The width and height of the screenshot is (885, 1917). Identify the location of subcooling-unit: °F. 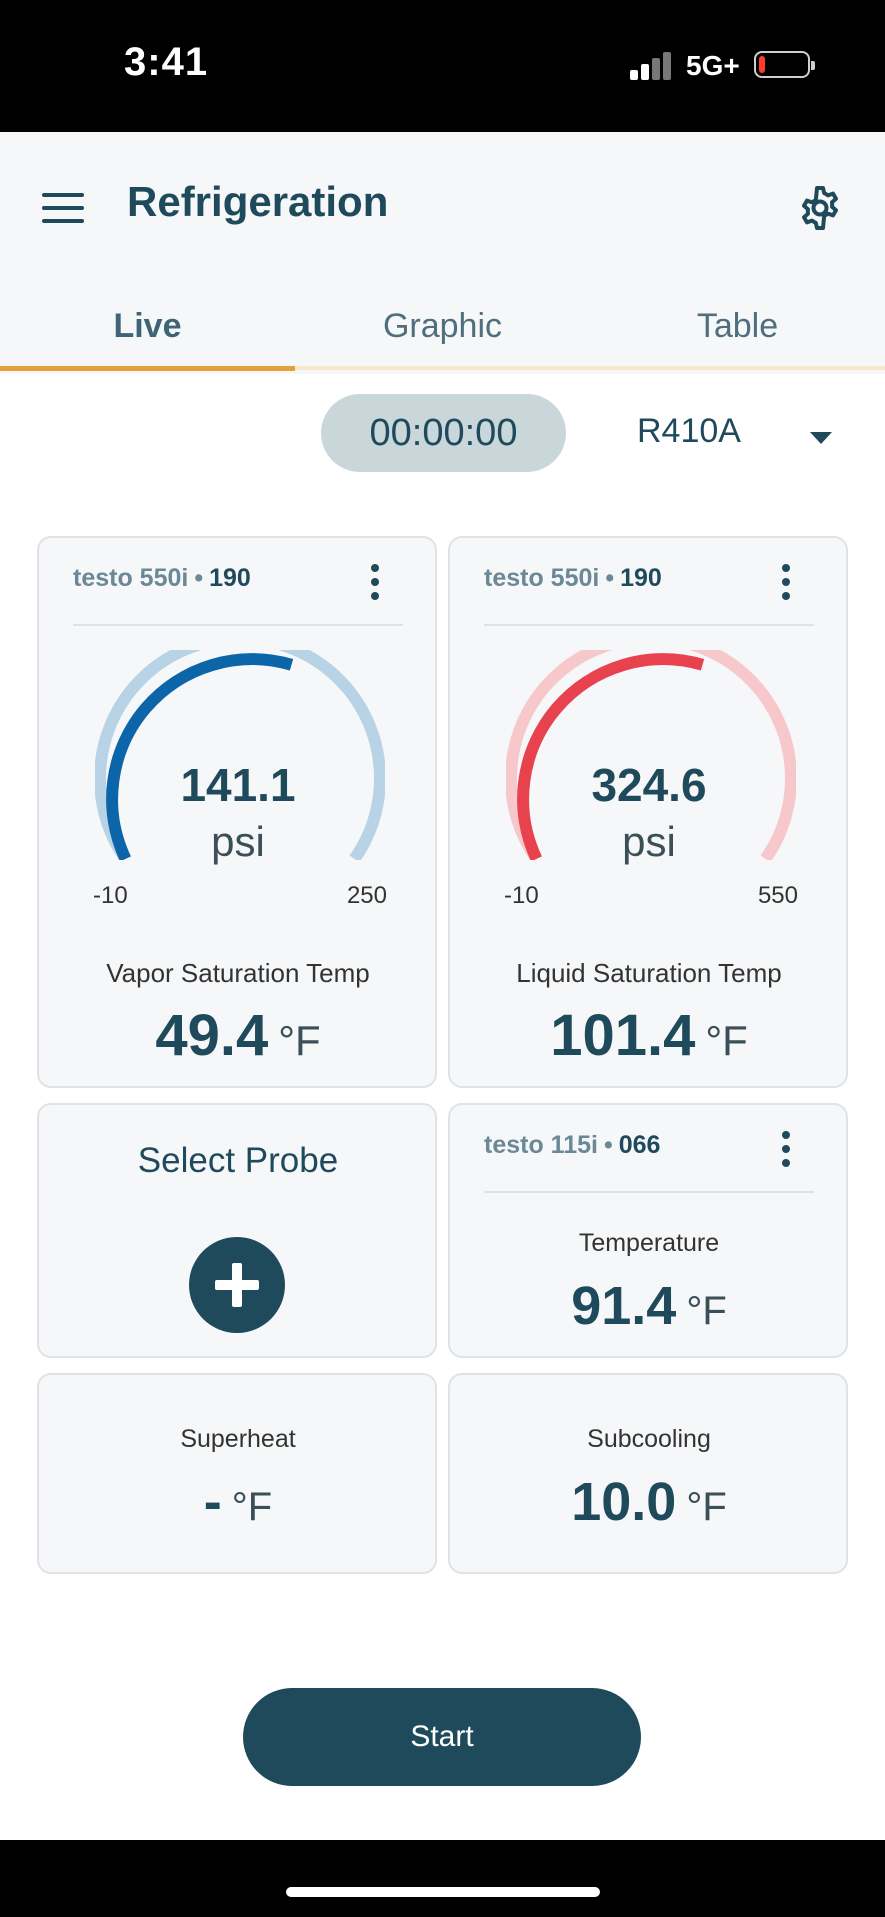
(706, 1507).